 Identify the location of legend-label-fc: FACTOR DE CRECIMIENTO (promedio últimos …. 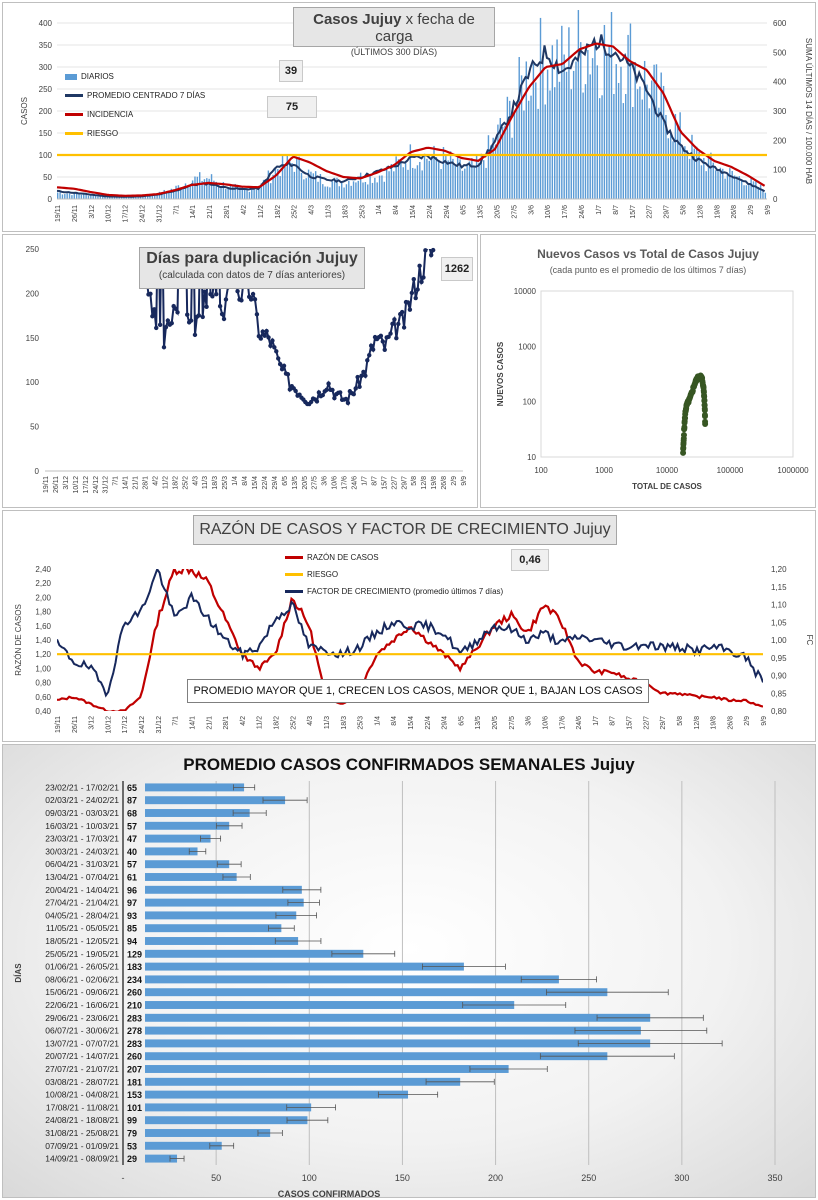
(405, 591).